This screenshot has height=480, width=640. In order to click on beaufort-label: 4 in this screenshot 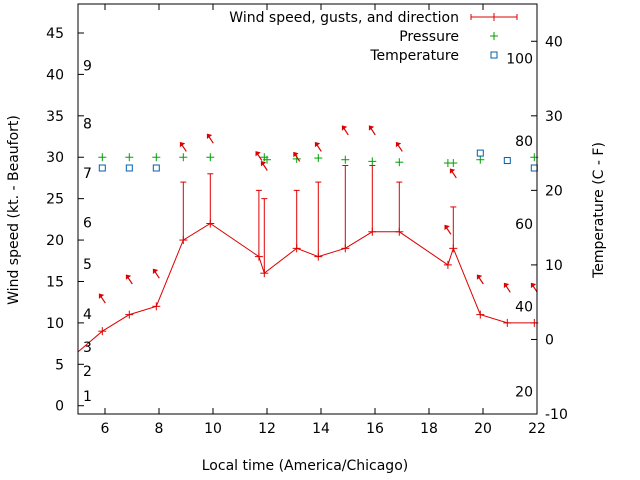, I will do `click(87, 315)`.